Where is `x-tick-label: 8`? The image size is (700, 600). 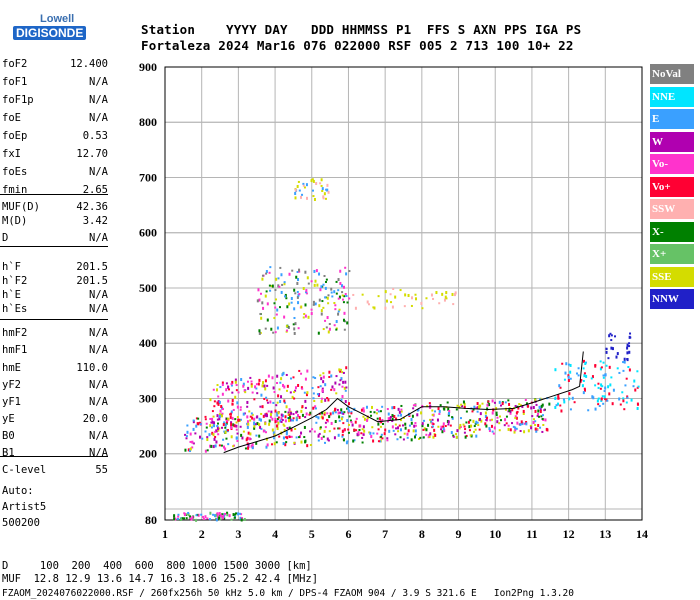
x-tick-label: 8 is located at coordinates (422, 534).